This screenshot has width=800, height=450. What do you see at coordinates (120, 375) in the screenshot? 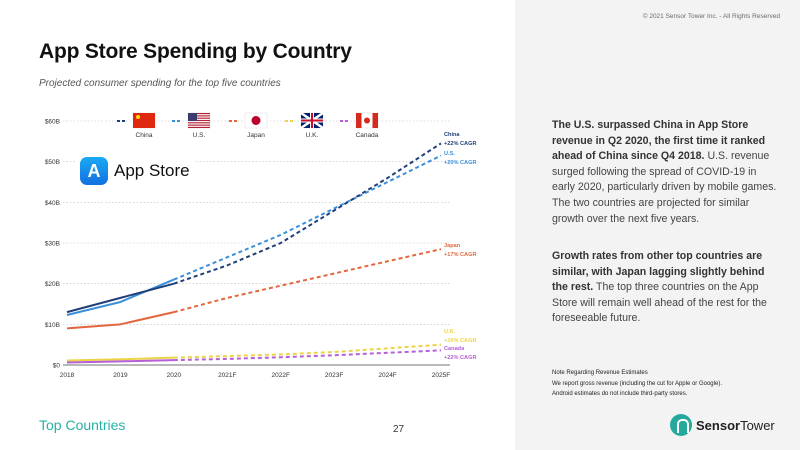
I see `x-tick-label: 2019` at bounding box center [120, 375].